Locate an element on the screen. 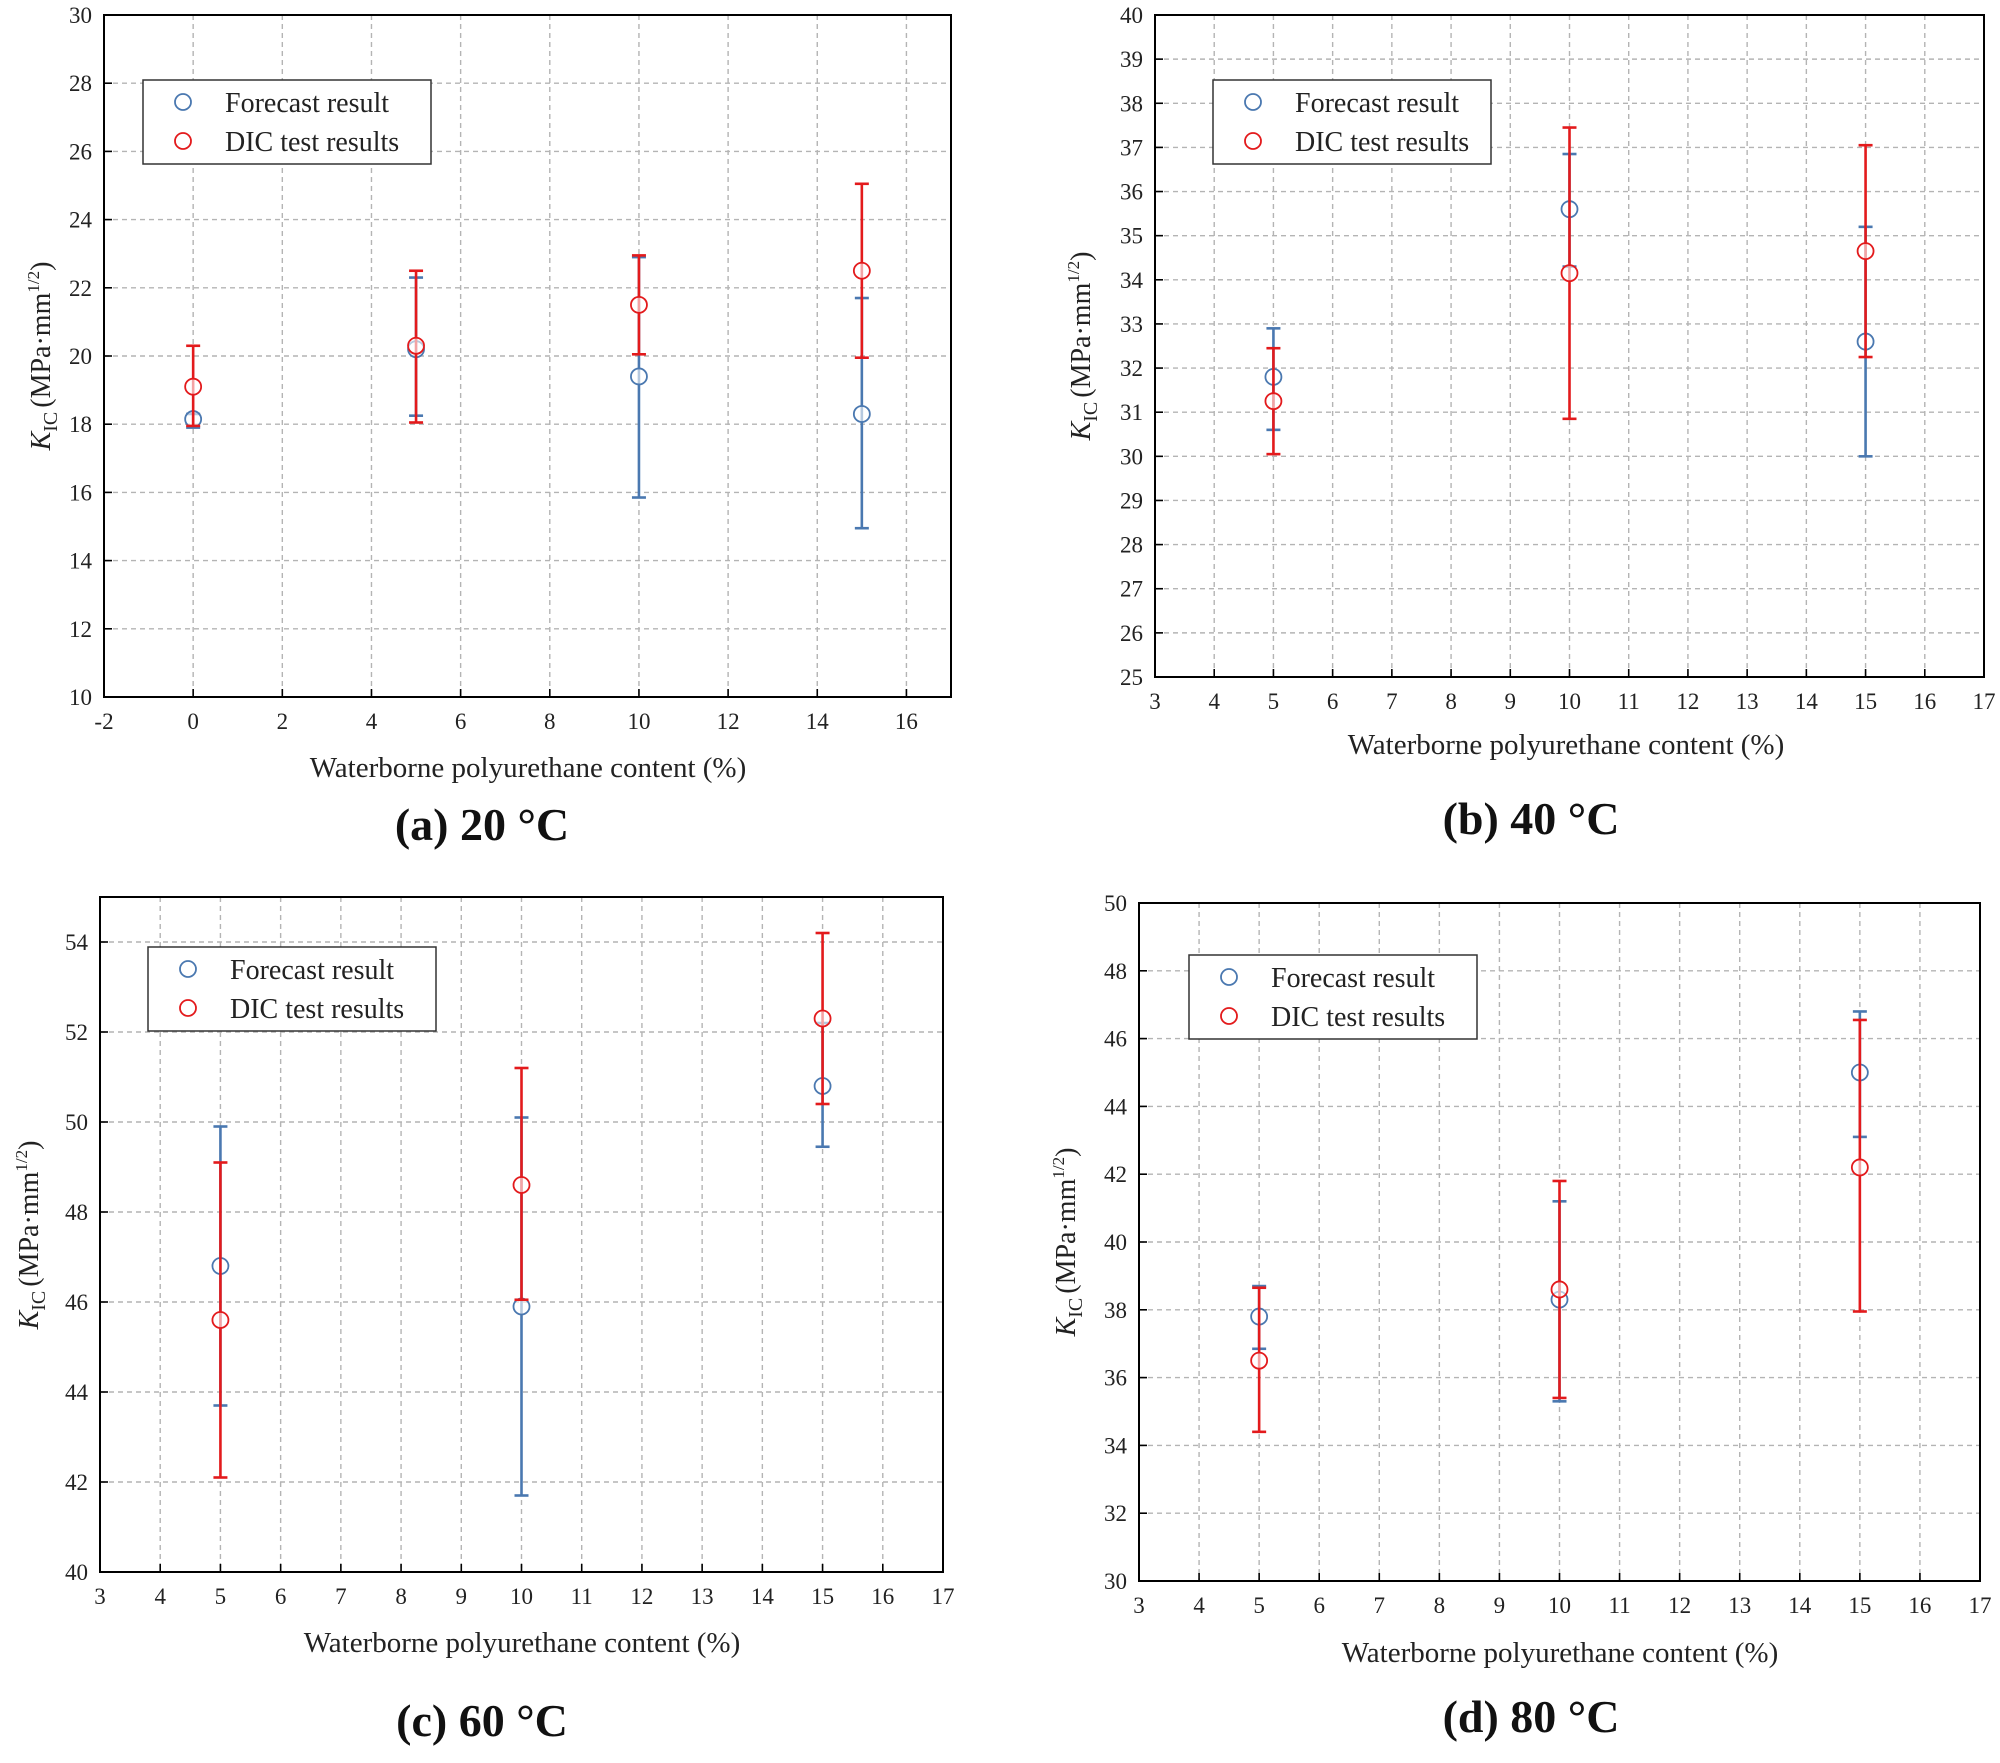 This screenshot has width=2000, height=1763. y-tick-label: 31 is located at coordinates (1131, 412).